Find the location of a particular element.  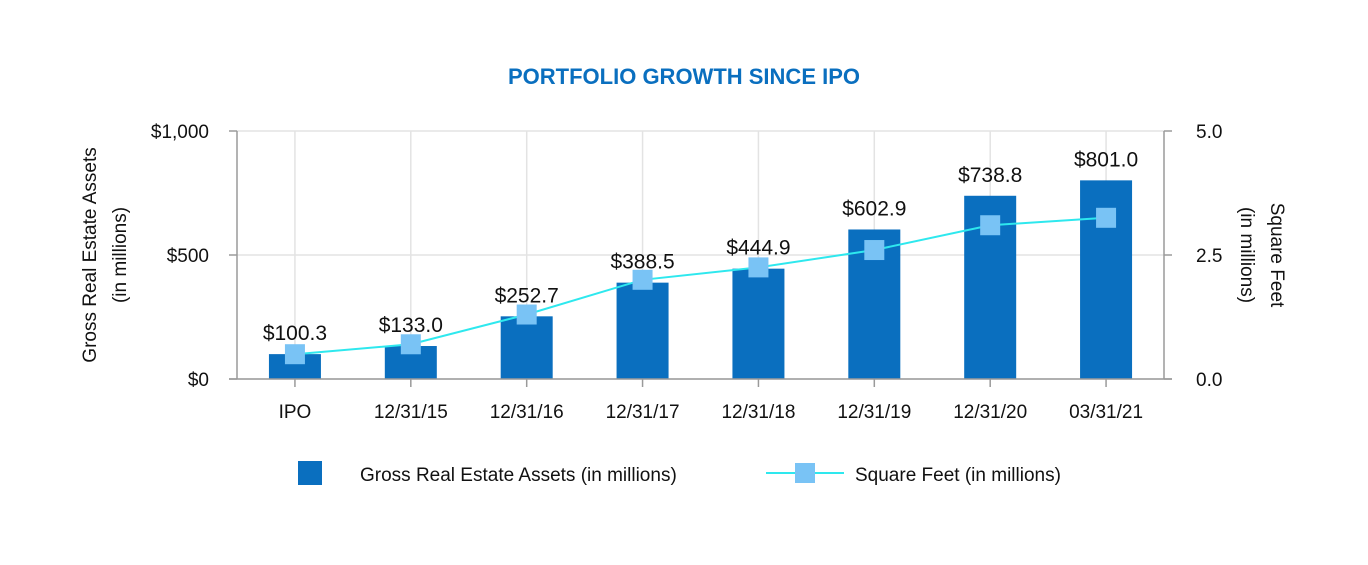

left-tick-label: $500 is located at coordinates (188, 256).